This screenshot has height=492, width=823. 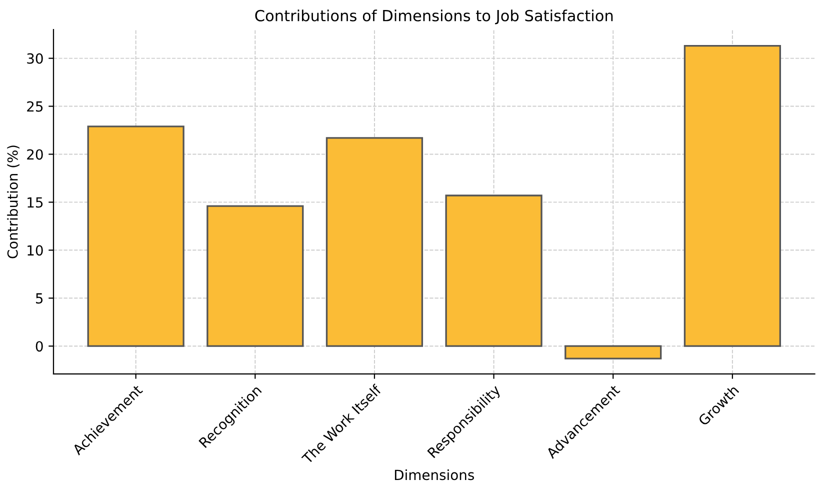 I want to click on y-tick-label: 30, so click(x=35, y=58).